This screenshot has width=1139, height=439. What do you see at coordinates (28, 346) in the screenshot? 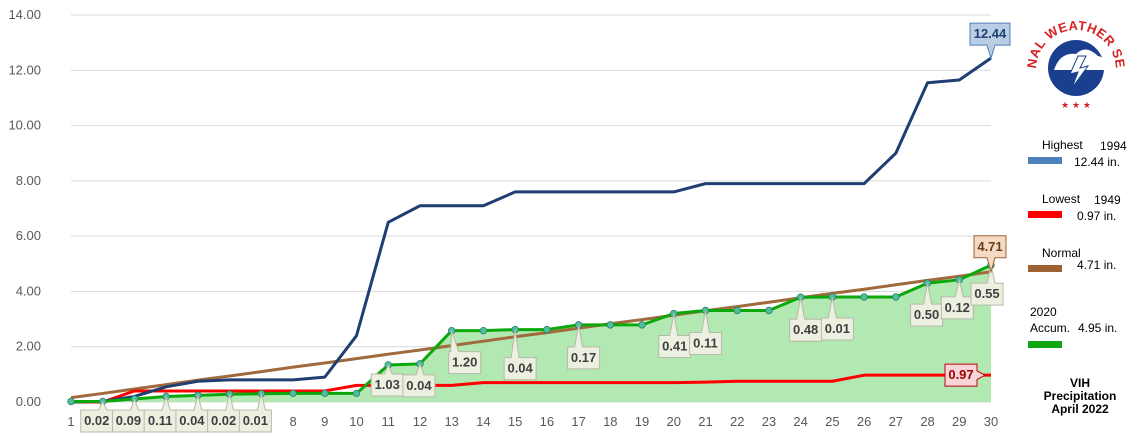
I see `y-tick-label: 2.00` at bounding box center [28, 346].